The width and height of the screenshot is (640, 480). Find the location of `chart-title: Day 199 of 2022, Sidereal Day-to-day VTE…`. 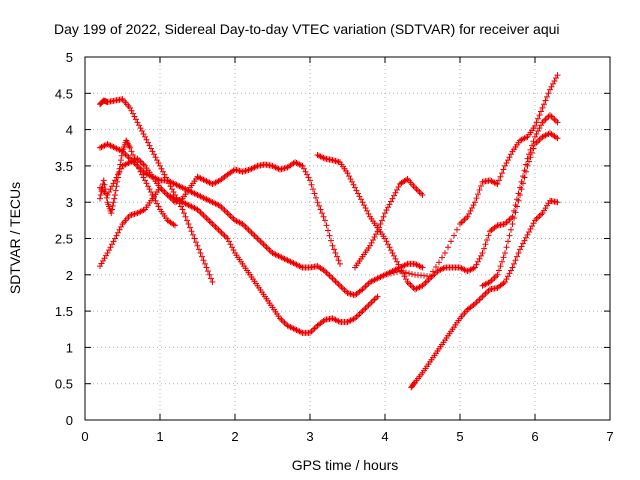

chart-title: Day 199 of 2022, Sidereal Day-to-day VTE… is located at coordinates (307, 29).